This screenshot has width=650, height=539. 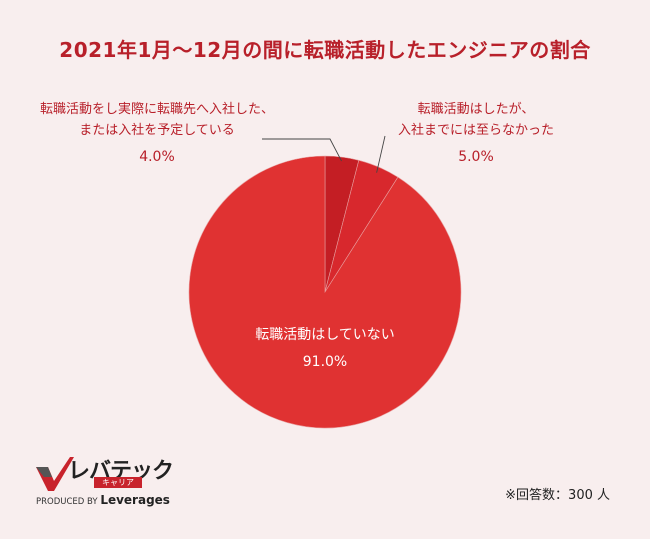 What do you see at coordinates (156, 109) in the screenshot?
I see `slice-label-line: 転職活動をし実際に転職先へ入社した、` at bounding box center [156, 109].